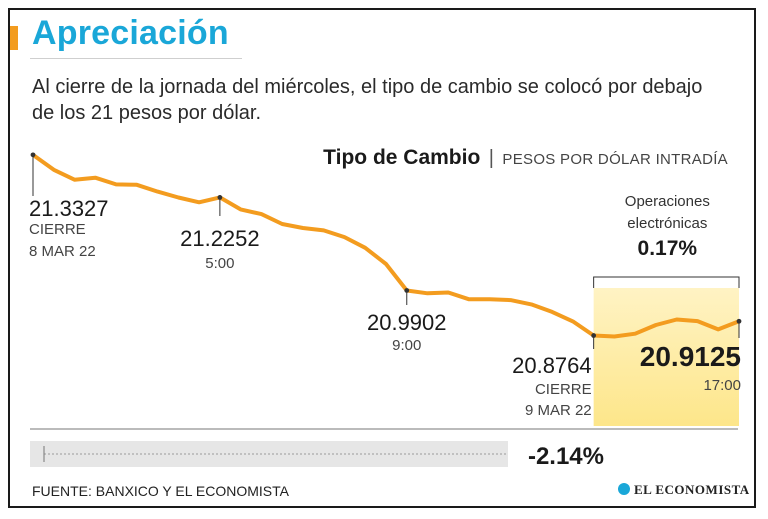  I want to click on title-underline, so click(136, 58).